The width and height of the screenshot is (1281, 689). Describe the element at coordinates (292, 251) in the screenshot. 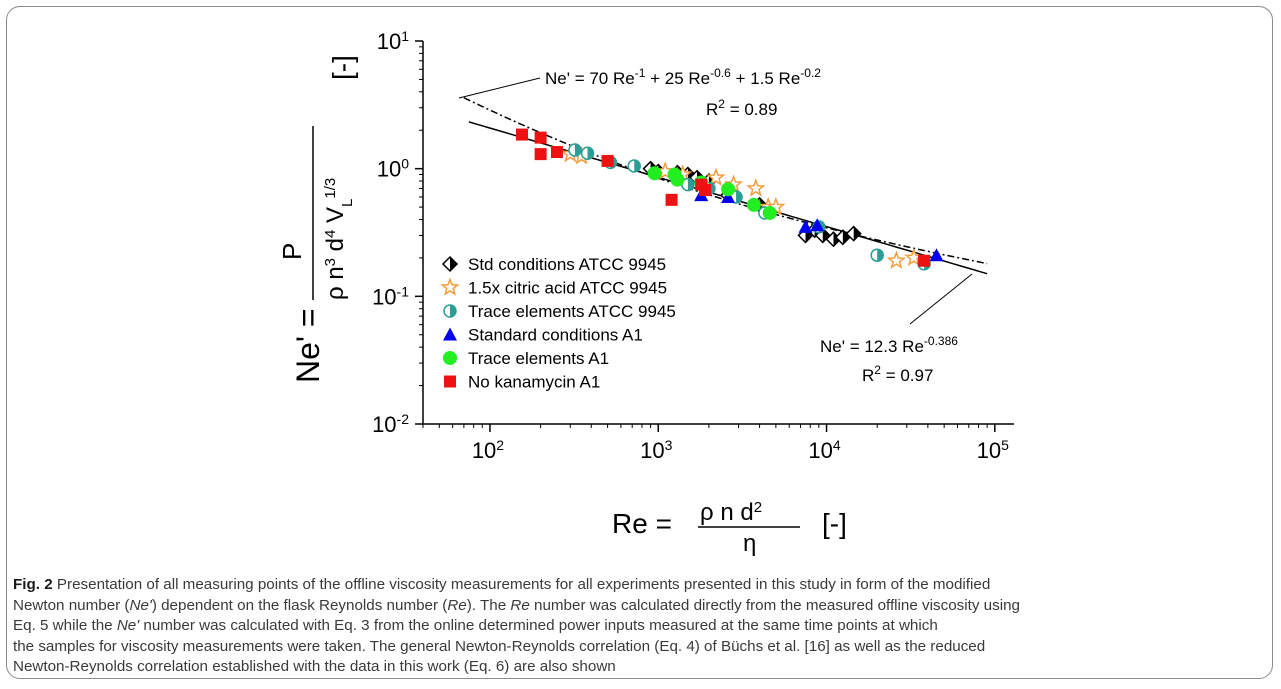

I see `y-axis-label-numerator: P` at that location.